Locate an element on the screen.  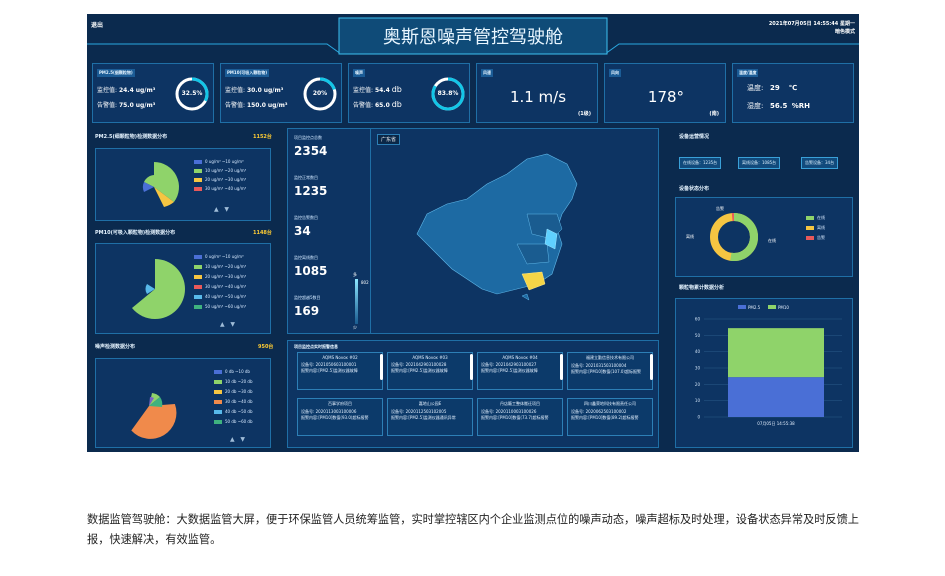
bar-pm25 is located at coordinates (776, 397).